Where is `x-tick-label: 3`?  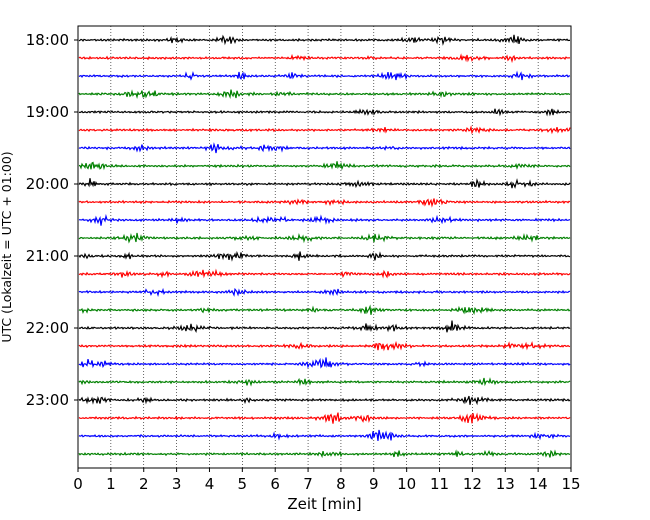
x-tick-label: 3 is located at coordinates (177, 484).